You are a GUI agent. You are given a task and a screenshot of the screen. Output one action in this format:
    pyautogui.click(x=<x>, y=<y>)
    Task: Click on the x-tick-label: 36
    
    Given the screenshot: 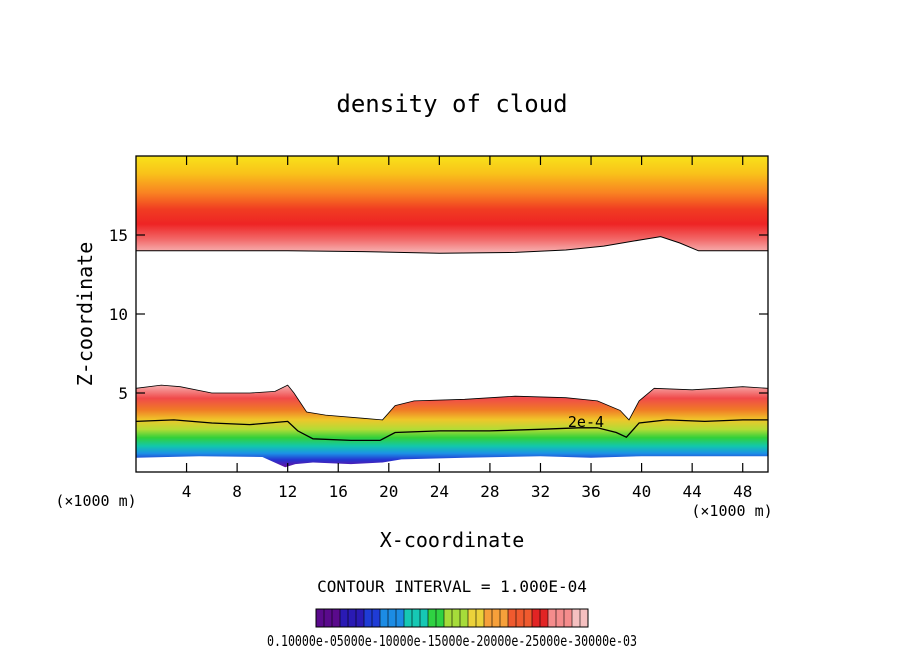 What is the action you would take?
    pyautogui.click(x=590, y=491)
    